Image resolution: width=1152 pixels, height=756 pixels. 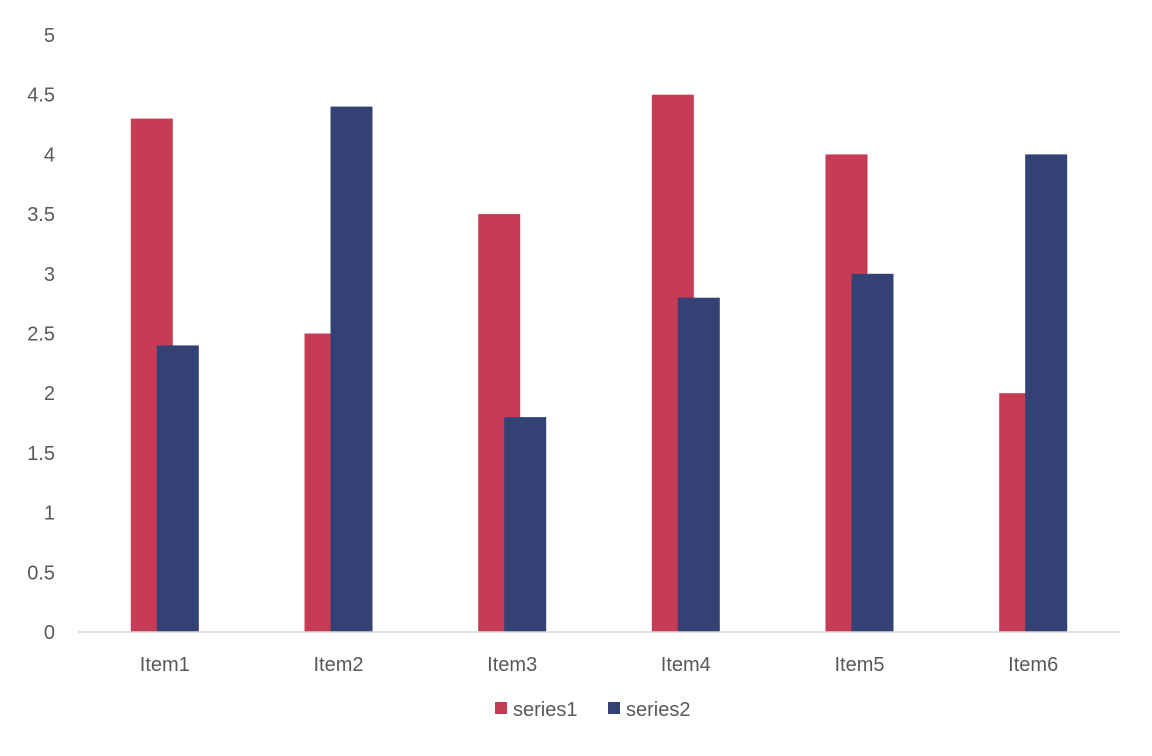 What do you see at coordinates (1033, 665) in the screenshot?
I see `x-tick-label: Item6` at bounding box center [1033, 665].